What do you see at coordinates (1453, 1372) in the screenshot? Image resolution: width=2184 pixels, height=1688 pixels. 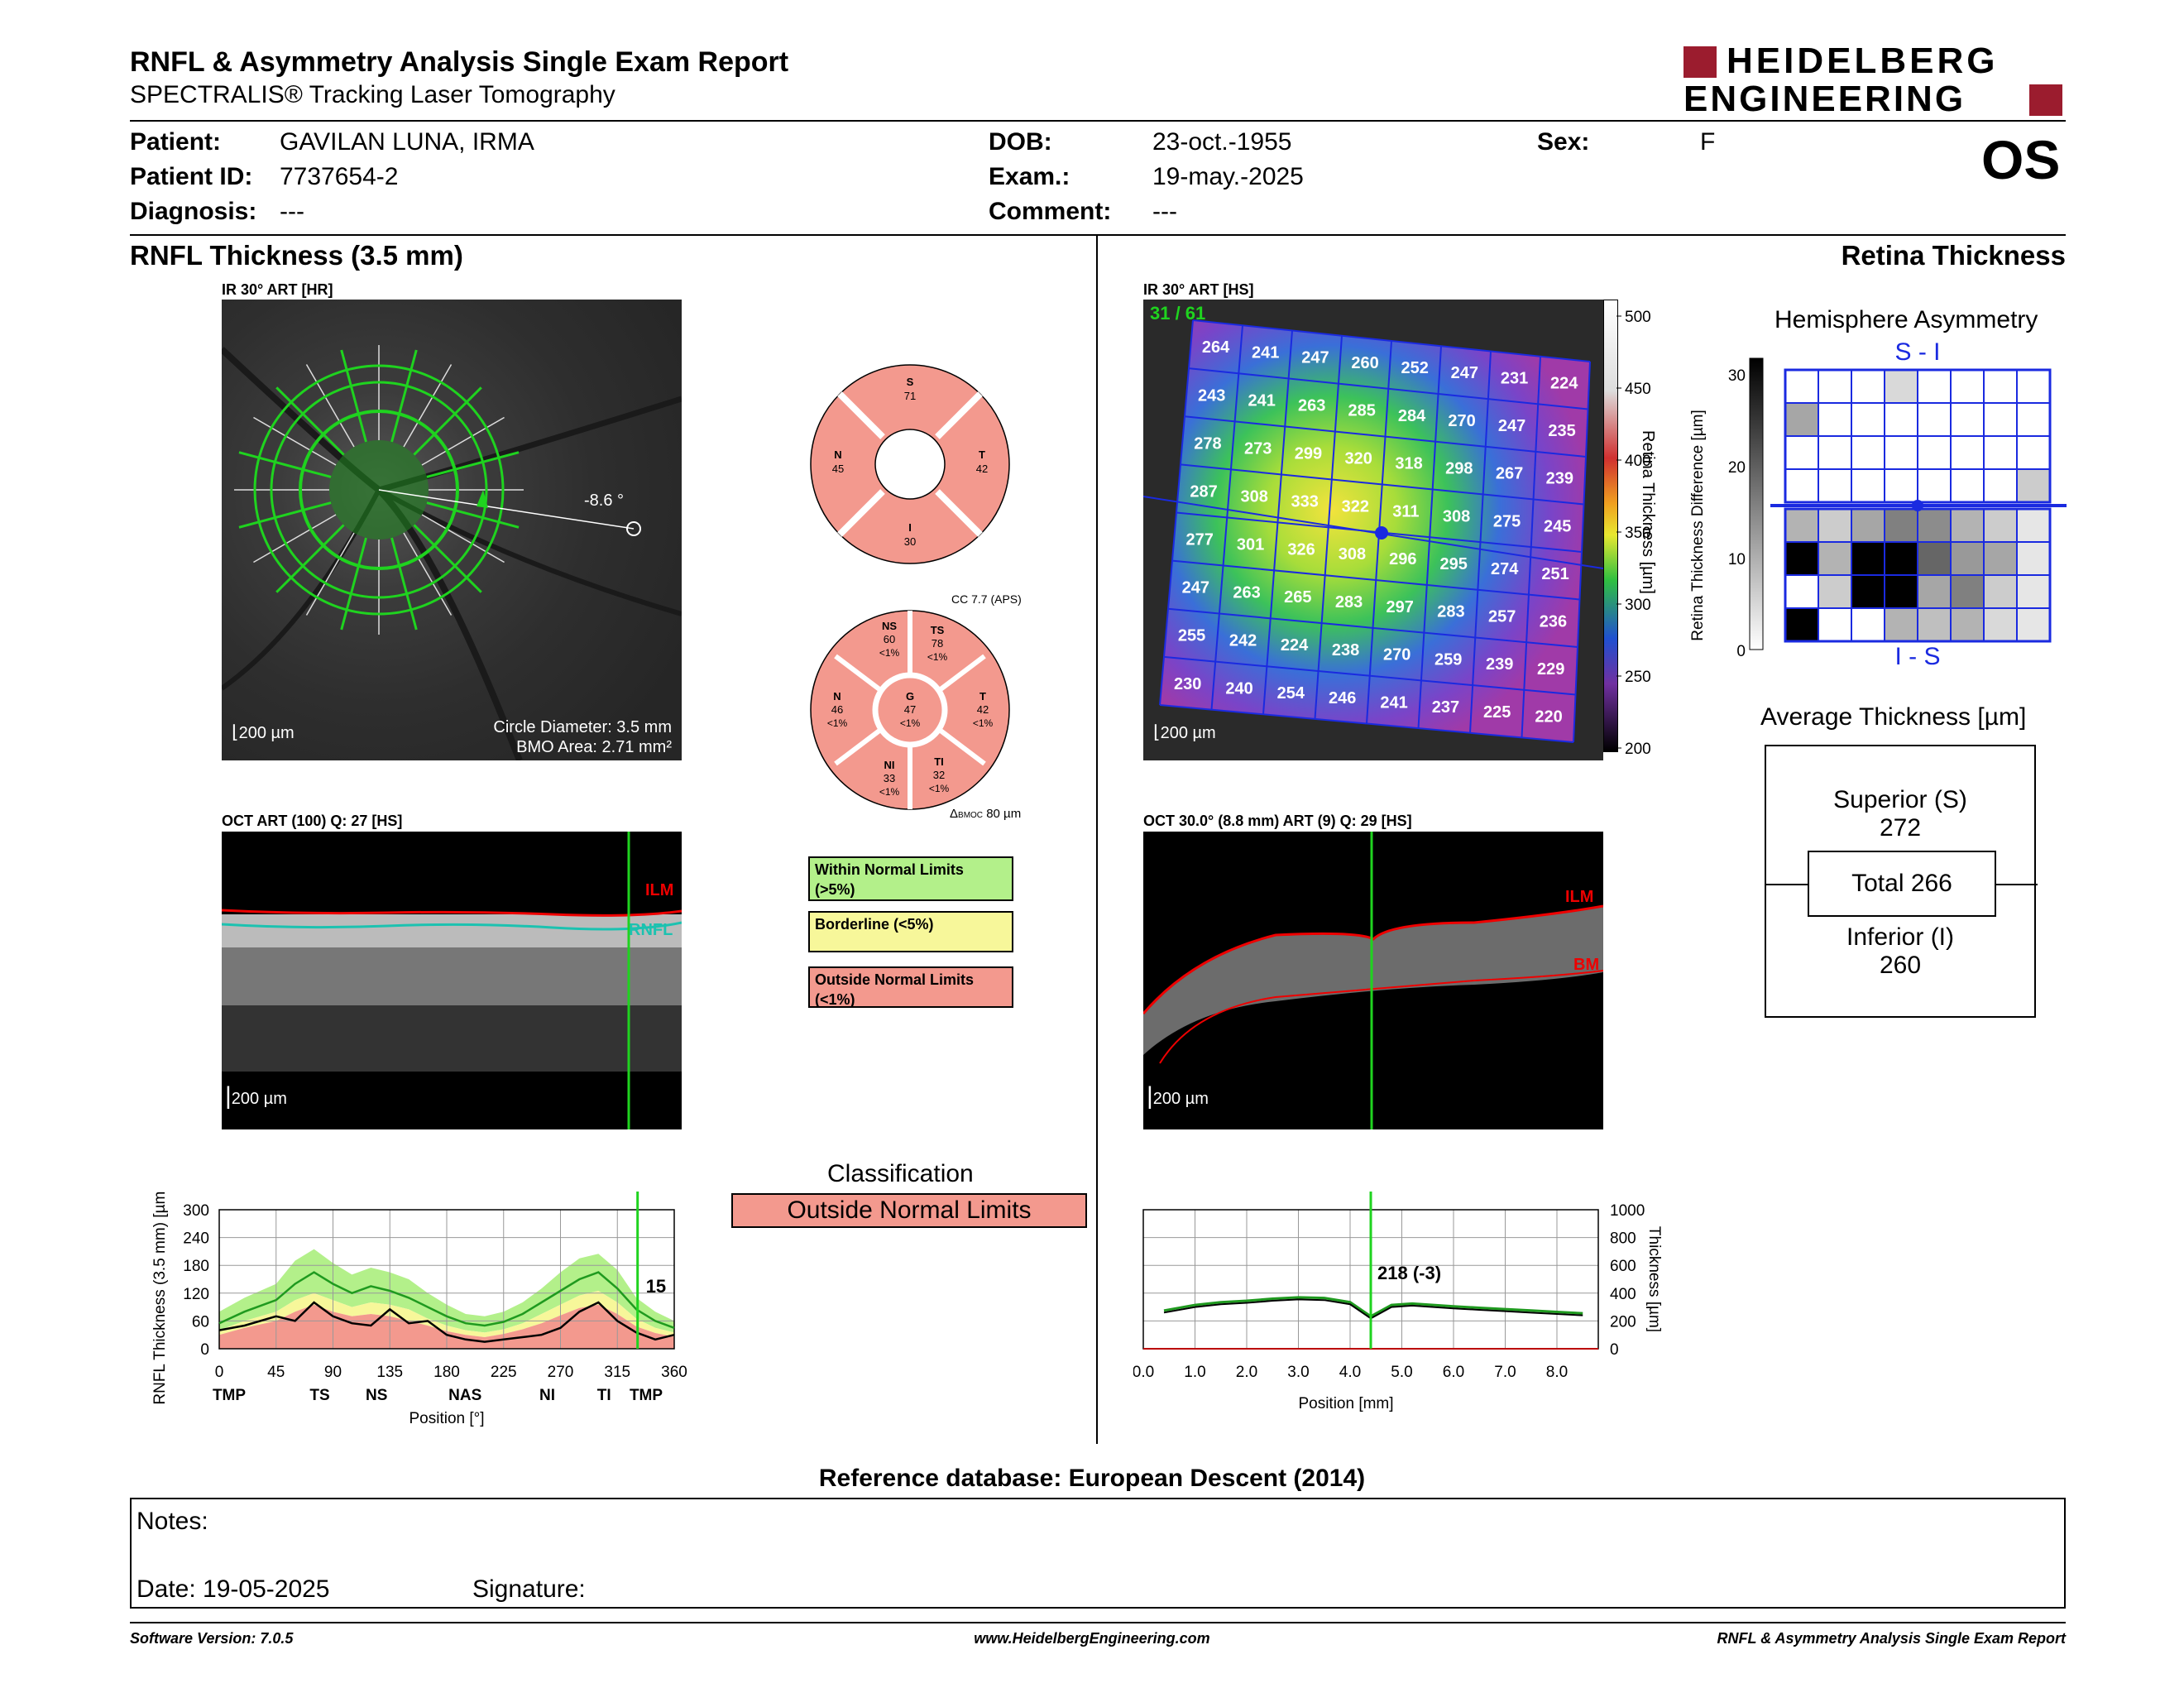 I see `x-tick-label: 6.0` at bounding box center [1453, 1372].